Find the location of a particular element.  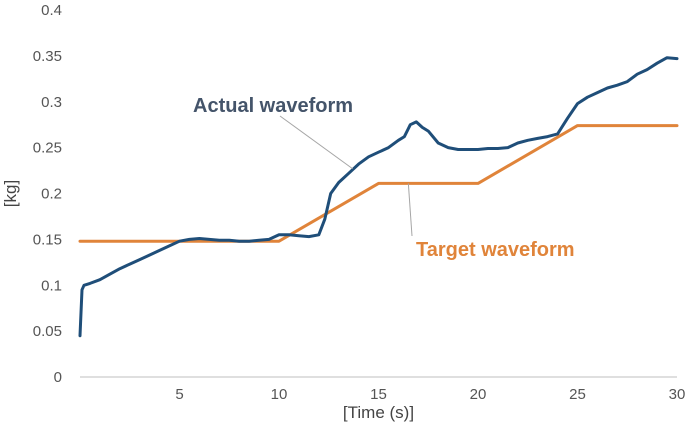

annotation-leader-target-waveform is located at coordinates (410, 210).